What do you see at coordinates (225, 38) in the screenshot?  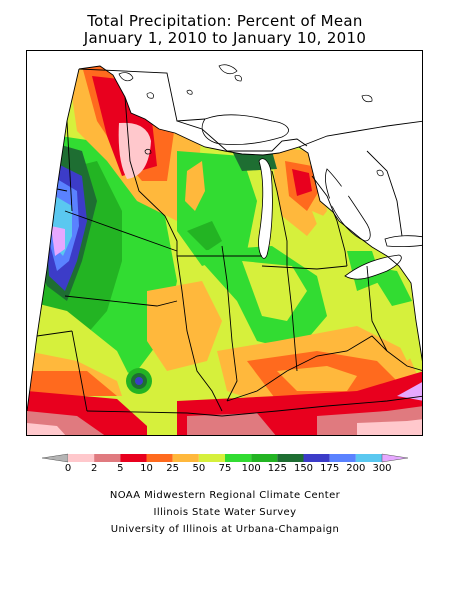 I see `map-title-line2: January 1, 2010 to January 10, 2010` at bounding box center [225, 38].